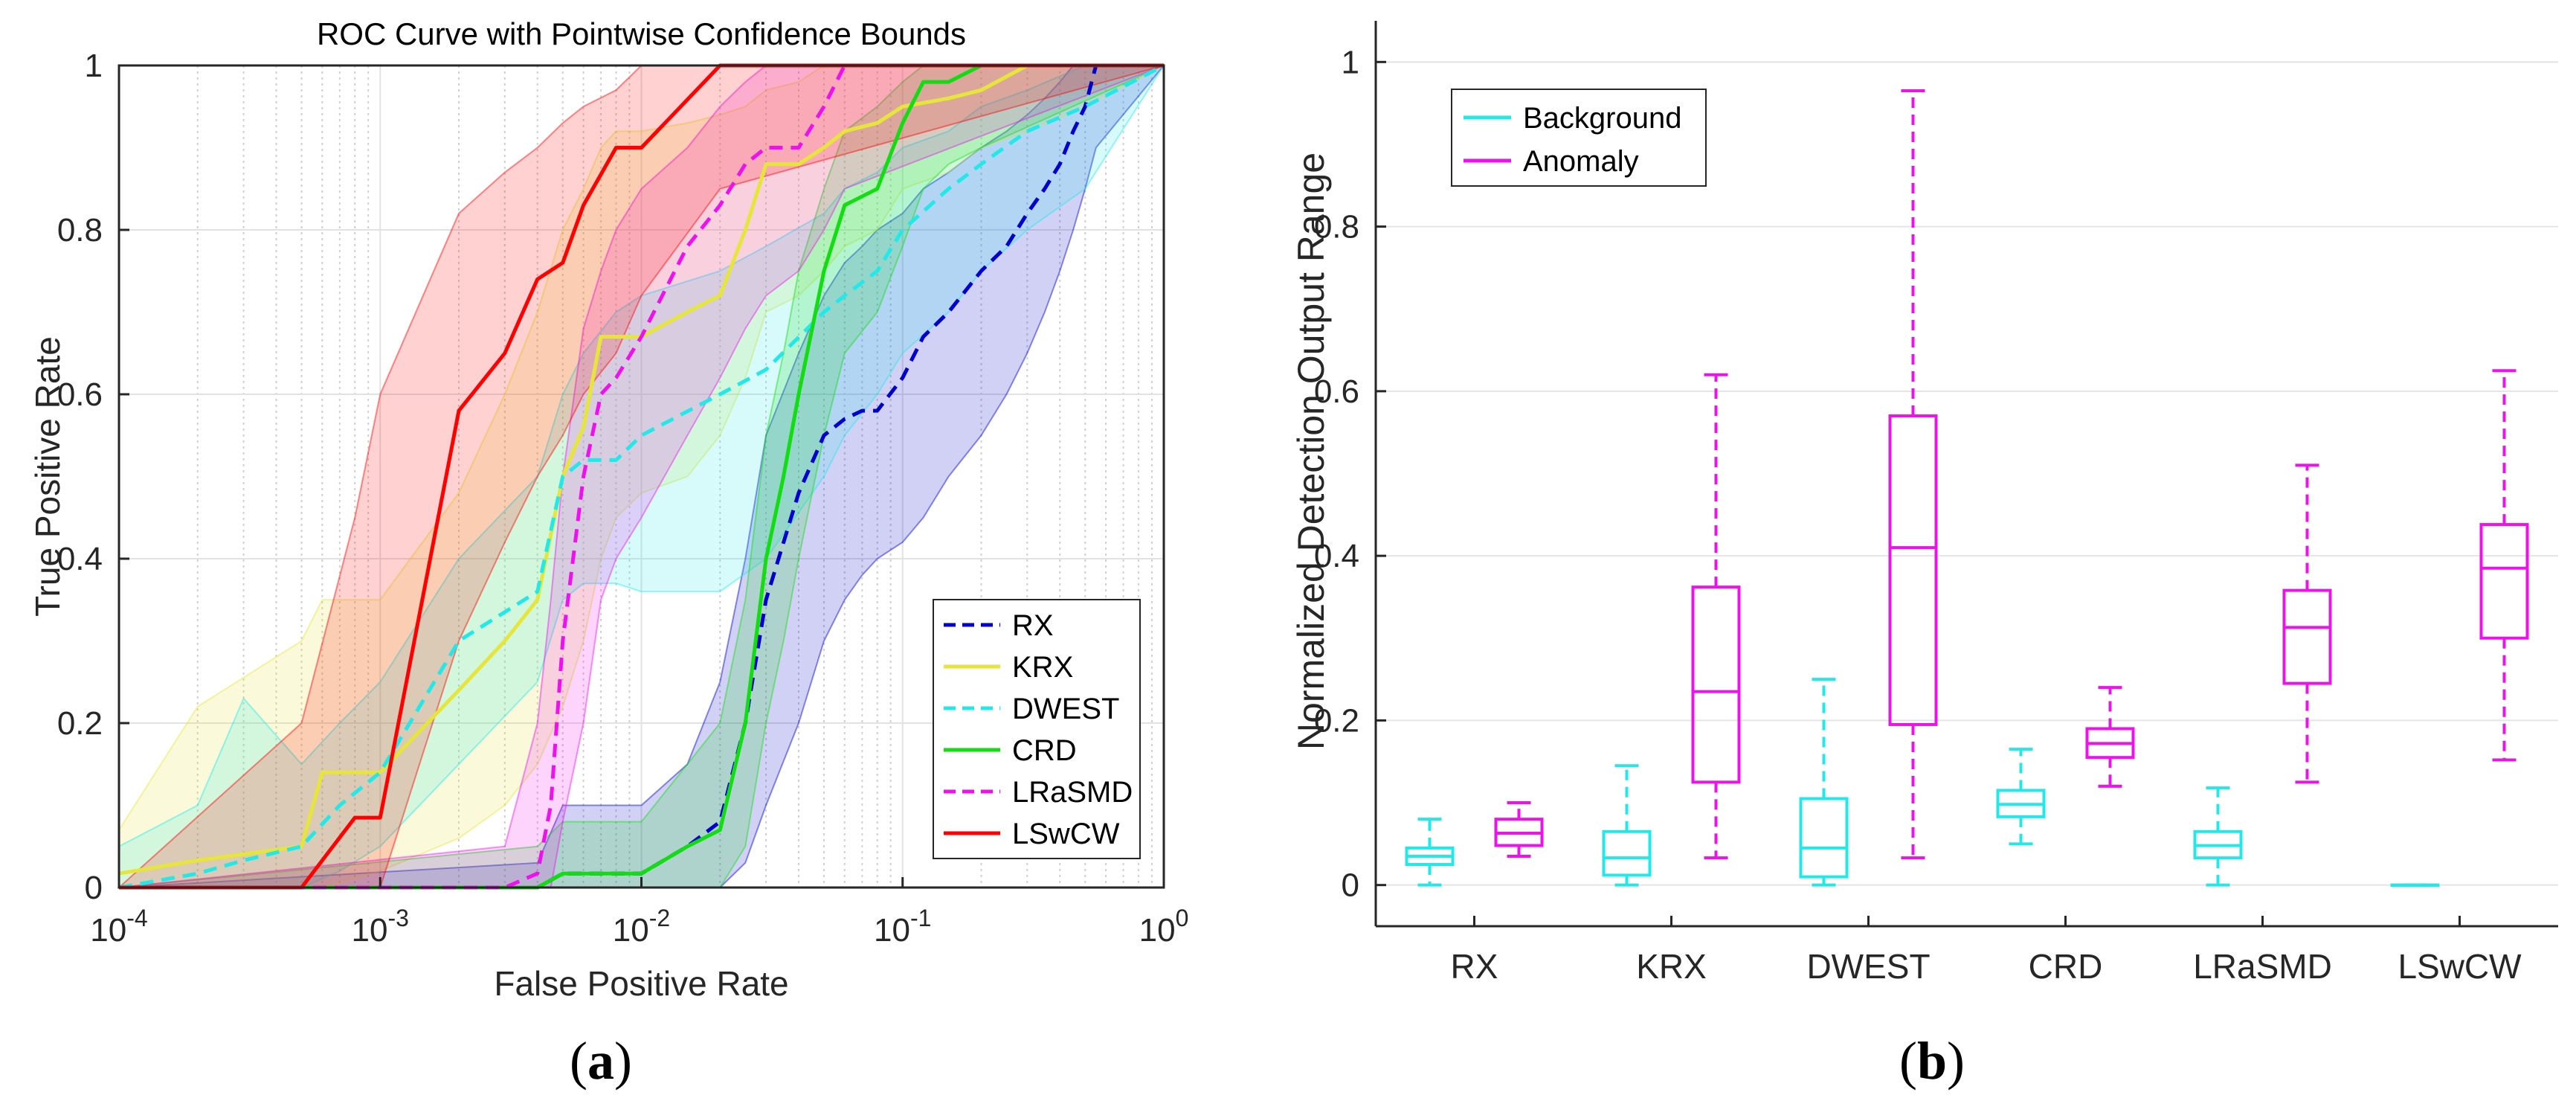 The width and height of the screenshot is (2576, 1104). I want to click on roc-legend-label-rx: RX, so click(1033, 625).